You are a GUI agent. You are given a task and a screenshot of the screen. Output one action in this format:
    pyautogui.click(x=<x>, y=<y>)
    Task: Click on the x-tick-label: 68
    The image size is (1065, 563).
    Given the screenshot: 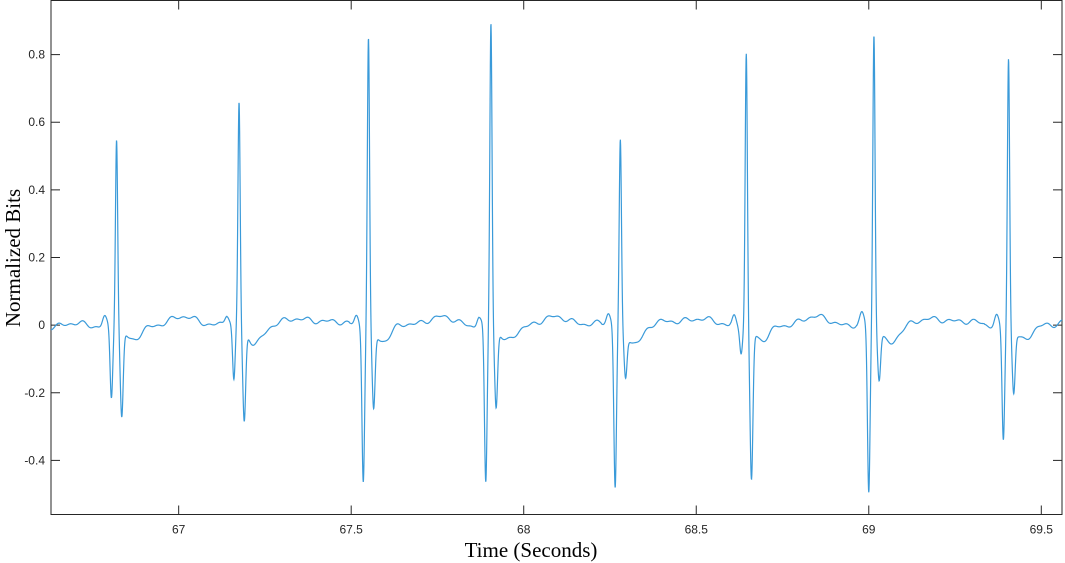 What is the action you would take?
    pyautogui.click(x=524, y=530)
    